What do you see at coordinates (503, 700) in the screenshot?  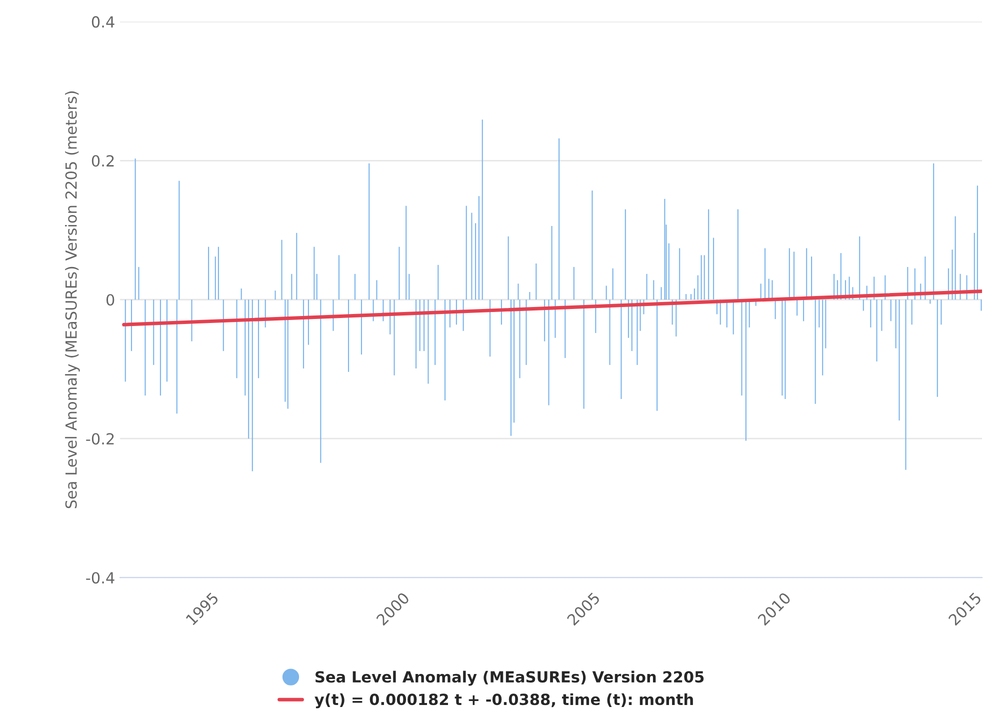 I see `legend-label: y(t) = 0.000182 t + -0.0388, time (t): month` at bounding box center [503, 700].